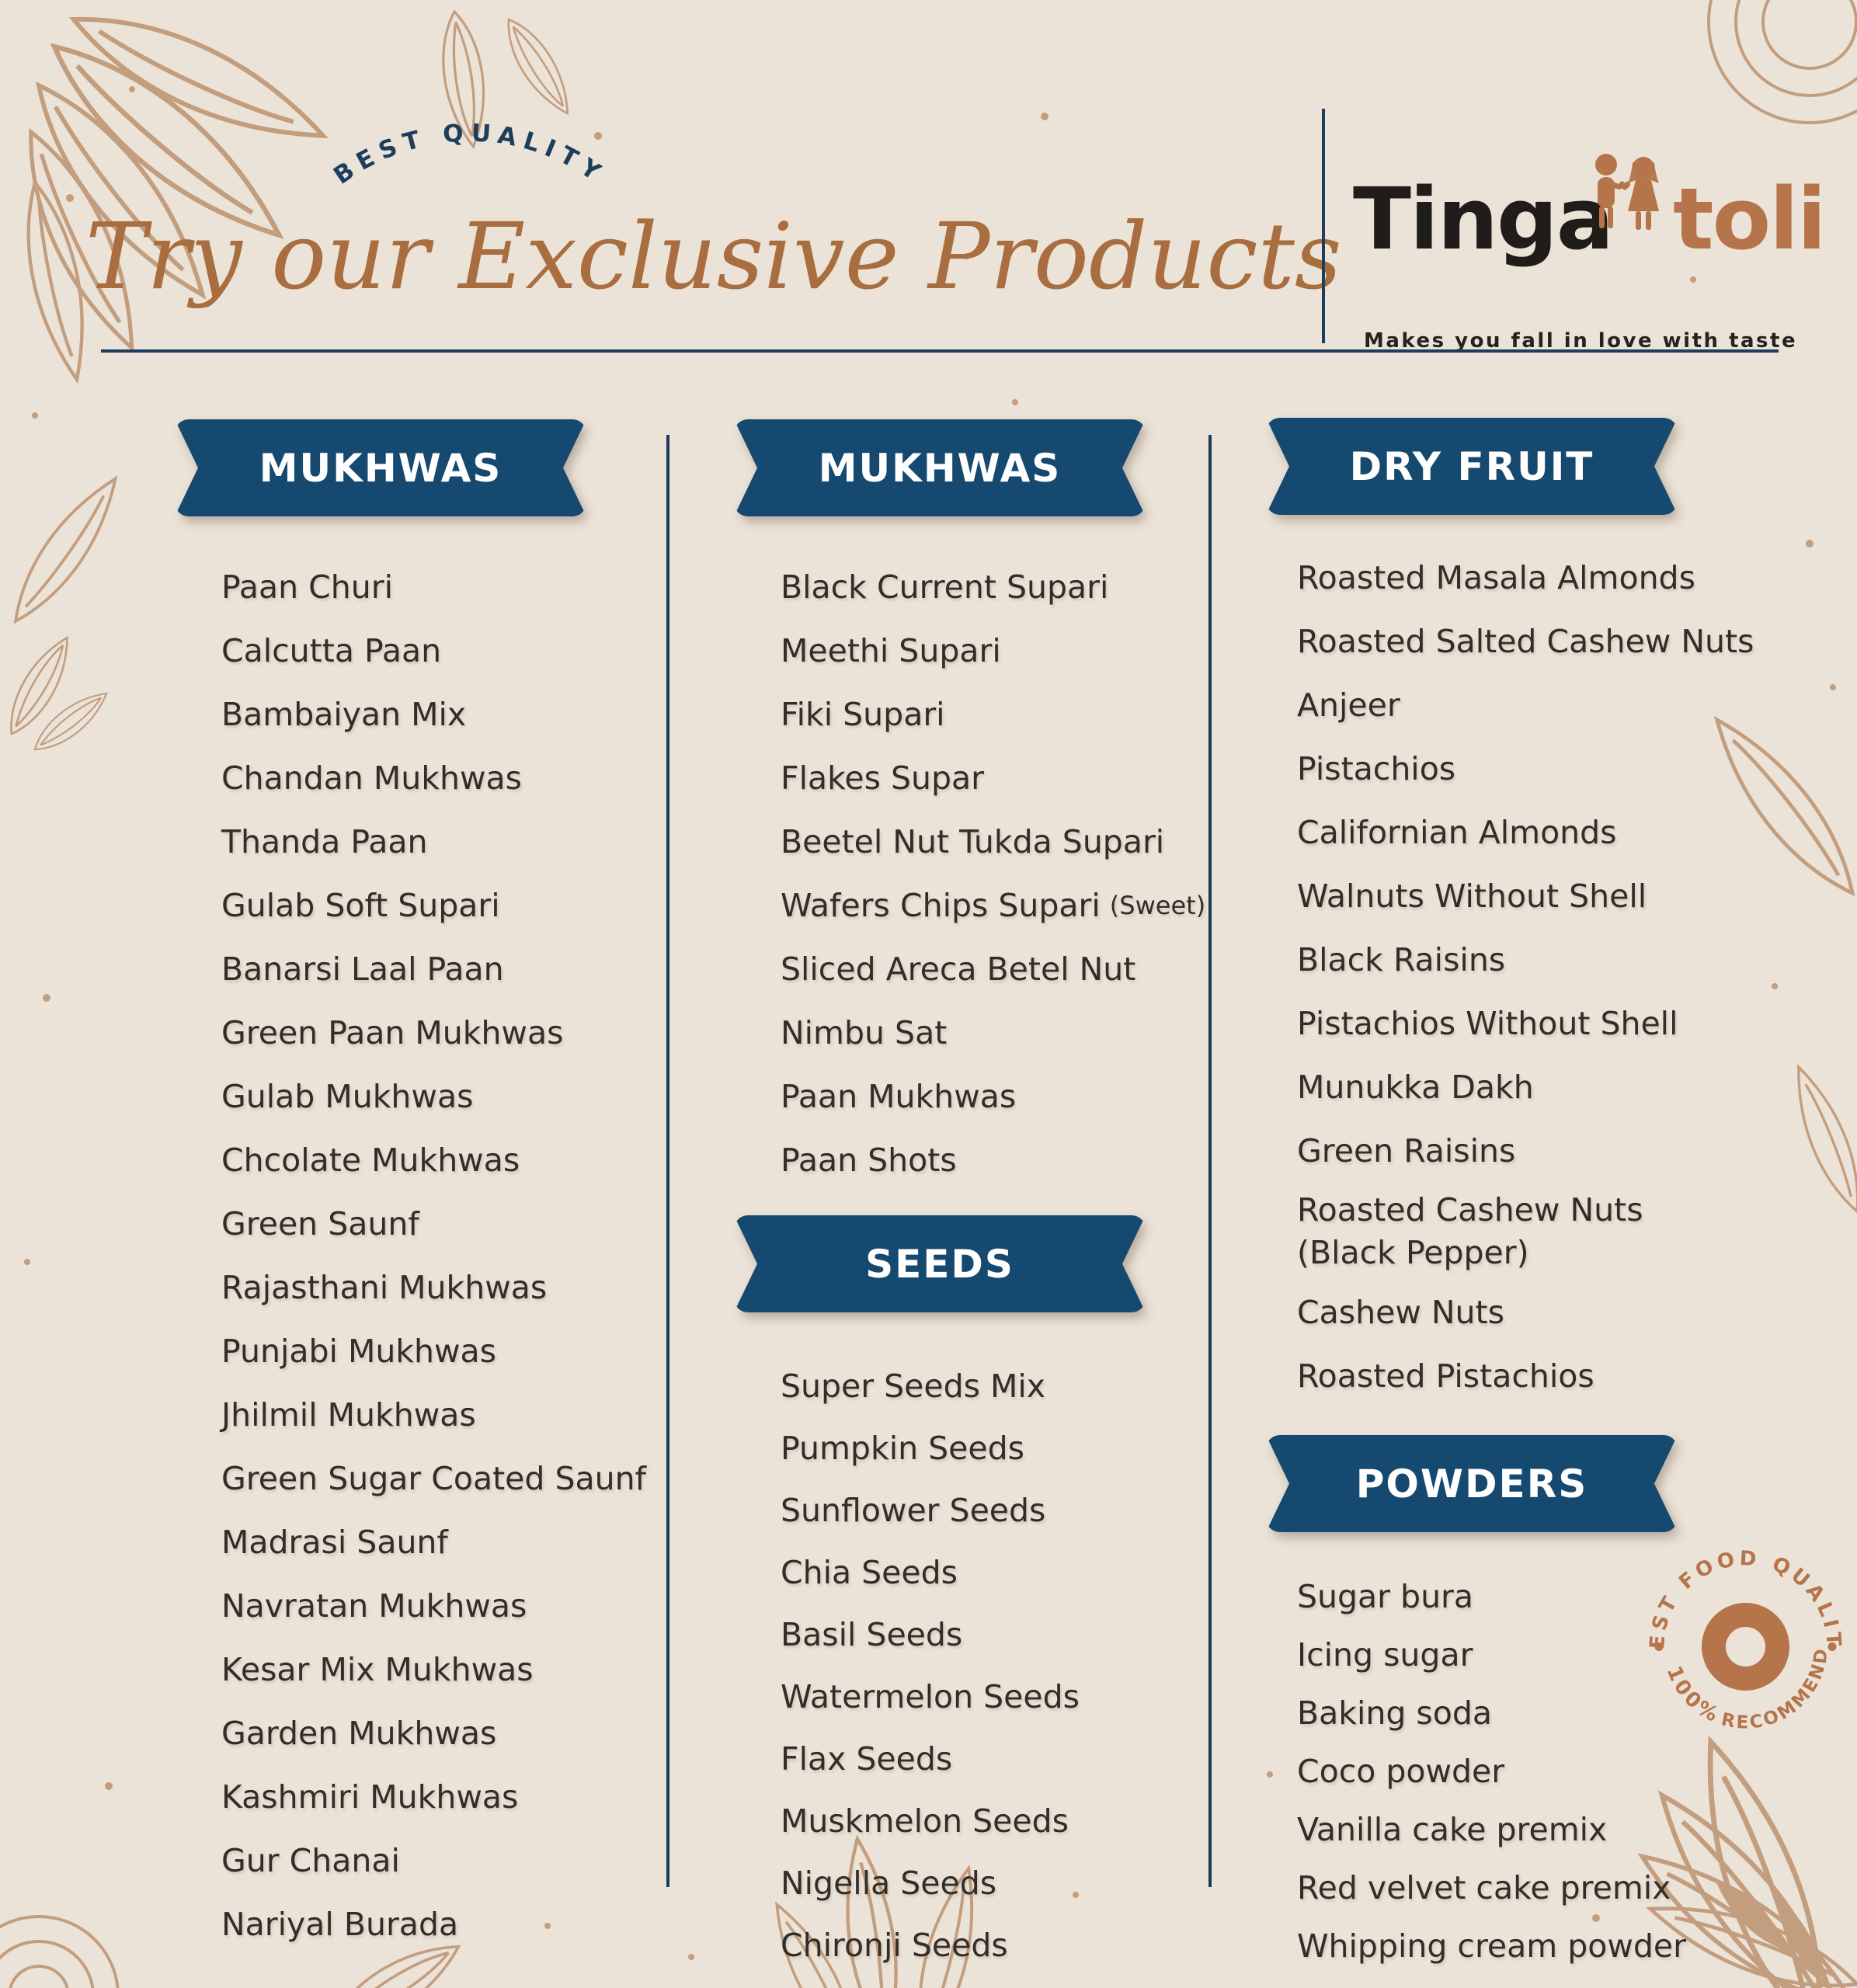 This screenshot has width=1857, height=1988. What do you see at coordinates (945, 587) in the screenshot?
I see `item-label: Black Current Supari` at bounding box center [945, 587].